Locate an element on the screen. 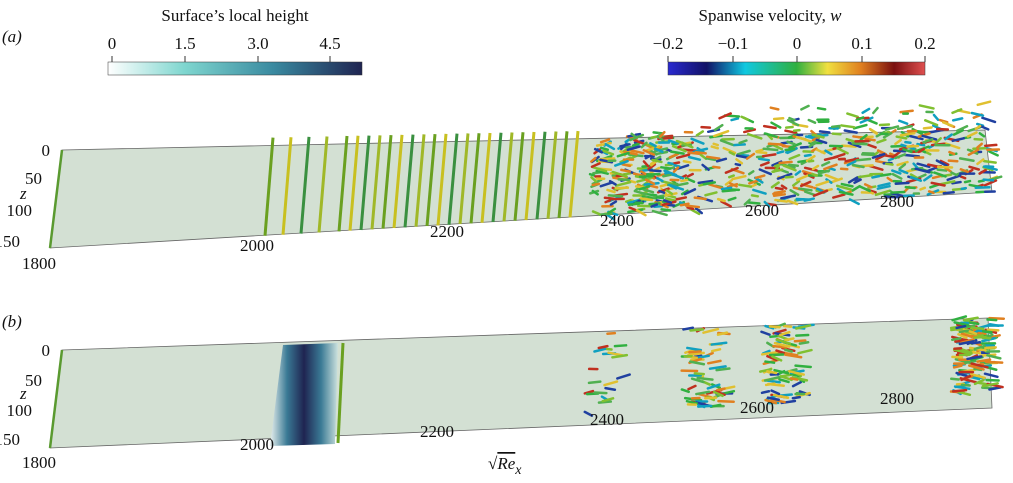 The height and width of the screenshot is (483, 1013). x-tick-label: 2200 is located at coordinates (437, 431).